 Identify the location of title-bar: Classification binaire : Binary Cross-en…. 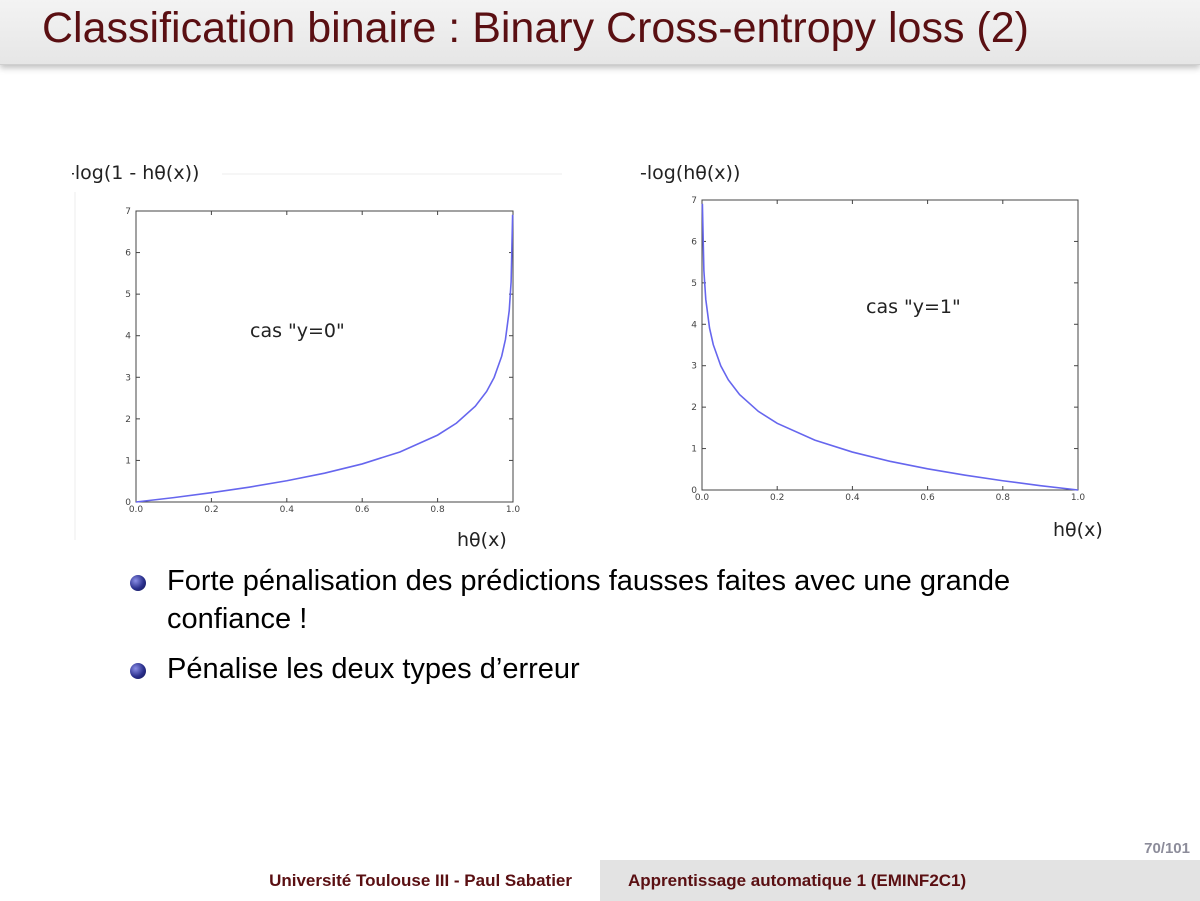
(600, 32).